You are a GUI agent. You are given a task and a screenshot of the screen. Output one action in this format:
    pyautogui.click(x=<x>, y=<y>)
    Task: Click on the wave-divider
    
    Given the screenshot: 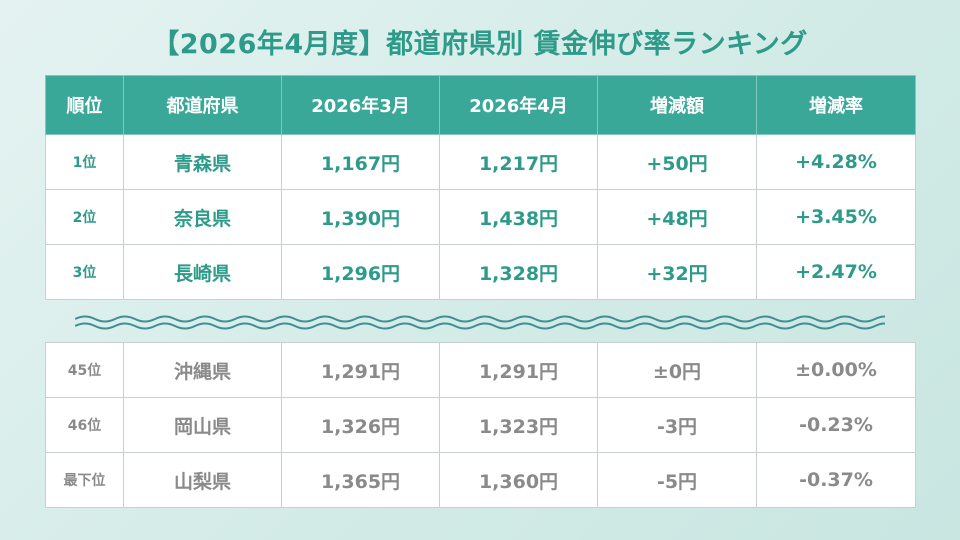 What is the action you would take?
    pyautogui.click(x=480, y=322)
    